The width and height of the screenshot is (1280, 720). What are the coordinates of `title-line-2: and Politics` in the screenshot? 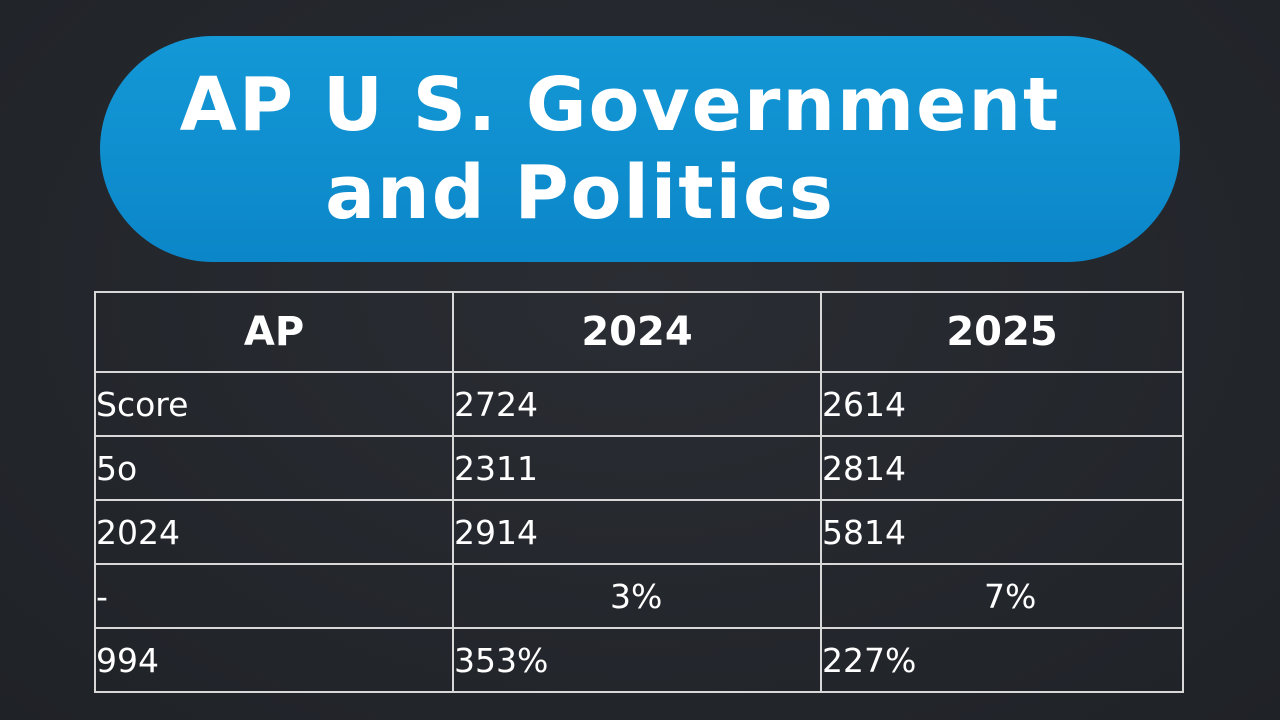 It's located at (580, 193).